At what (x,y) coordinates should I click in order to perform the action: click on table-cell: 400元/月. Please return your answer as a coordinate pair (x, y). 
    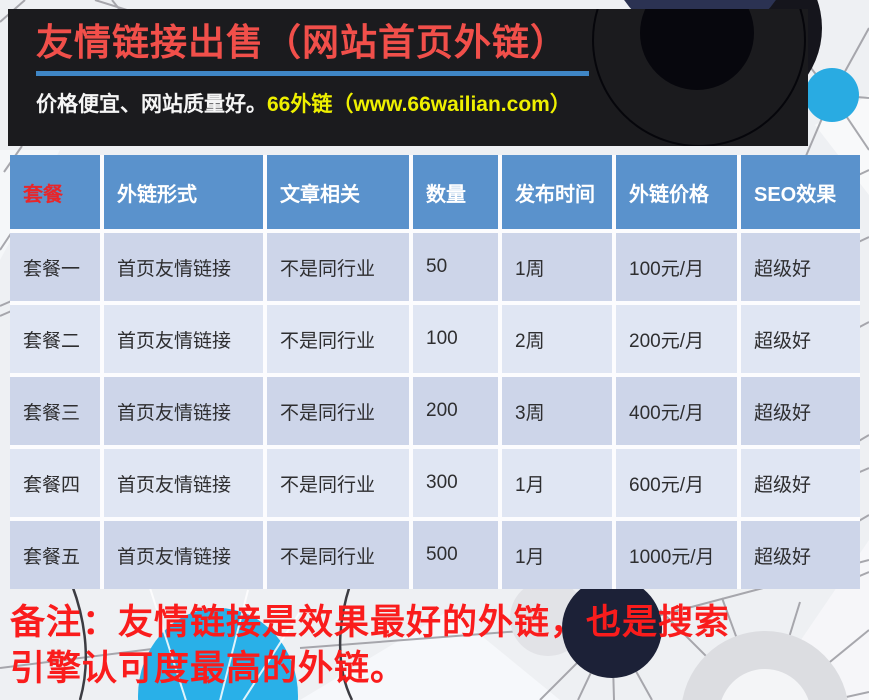
    Looking at the image, I should click on (676, 411).